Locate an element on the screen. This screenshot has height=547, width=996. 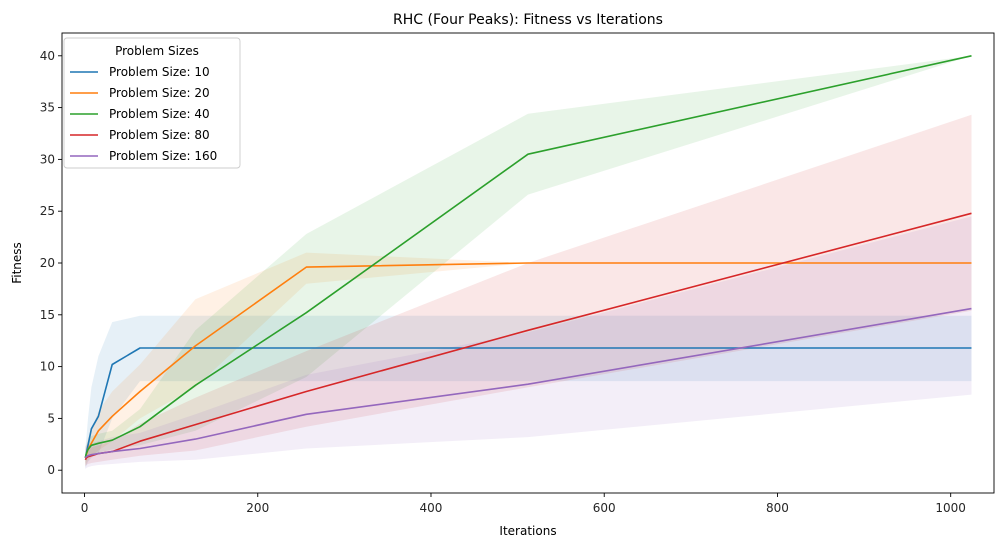
y-axis: 0 5 10 15 20 25 30 35 40 is located at coordinates (51, 263).